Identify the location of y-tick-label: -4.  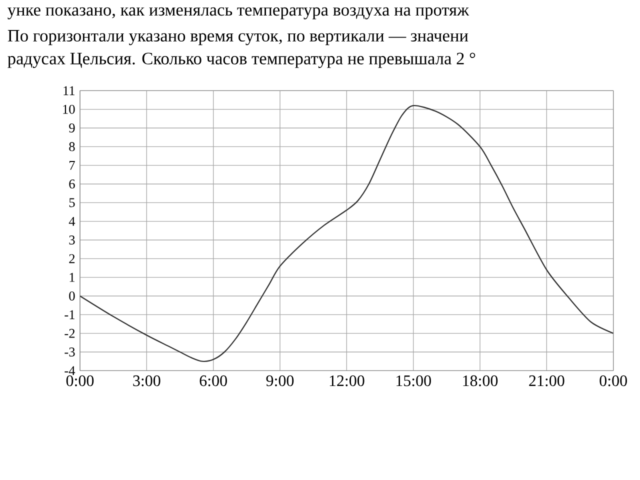
(70, 371).